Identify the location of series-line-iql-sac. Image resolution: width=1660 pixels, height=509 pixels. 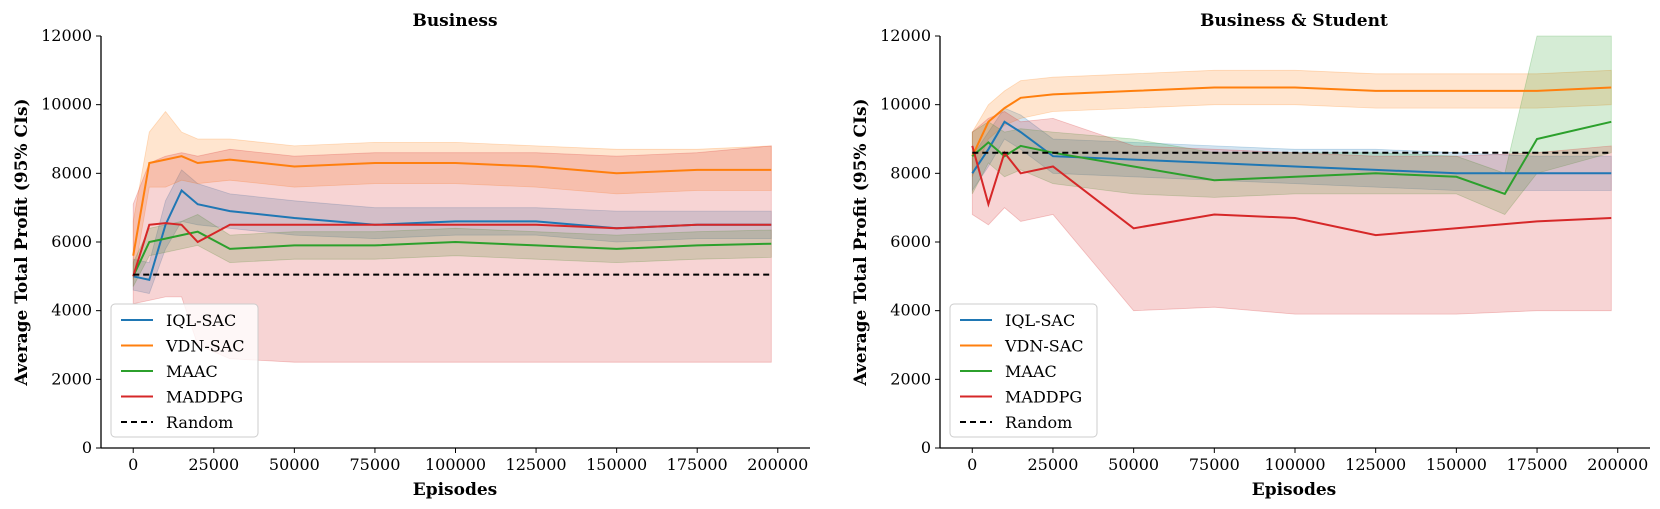
(1291, 147).